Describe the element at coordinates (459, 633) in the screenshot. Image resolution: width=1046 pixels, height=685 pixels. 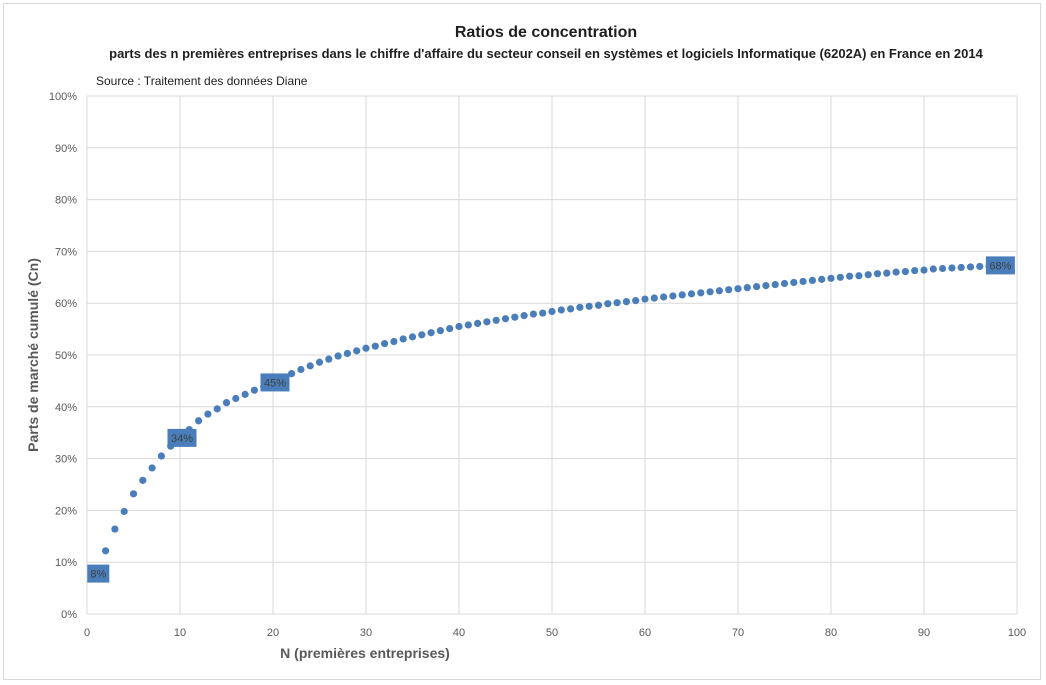
I see `x-tick-label: 40` at that location.